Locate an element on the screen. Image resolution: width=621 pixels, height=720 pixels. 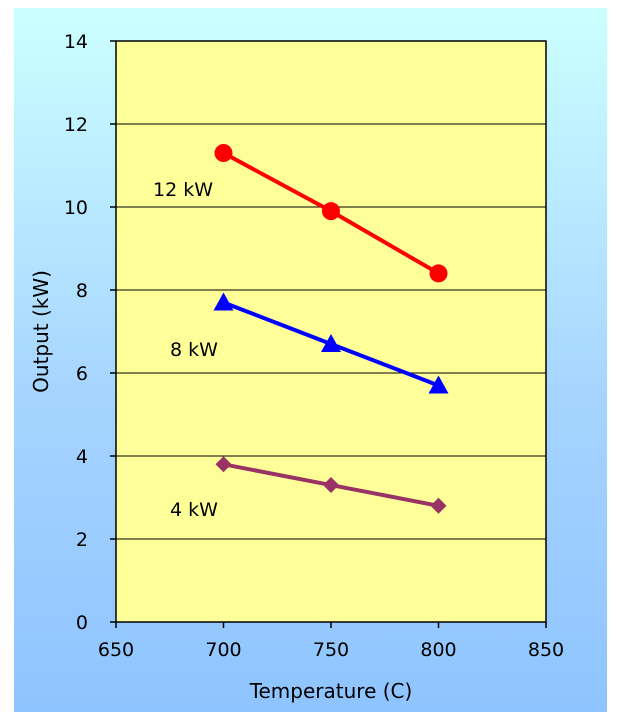
series-label: 12 kW is located at coordinates (183, 190).